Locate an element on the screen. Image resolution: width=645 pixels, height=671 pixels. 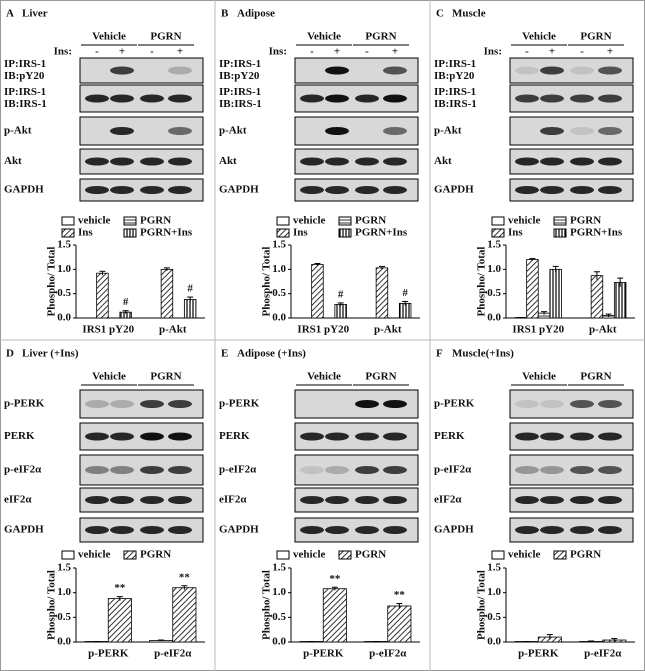
blot-label: p-Akt is located at coordinates (18, 131).